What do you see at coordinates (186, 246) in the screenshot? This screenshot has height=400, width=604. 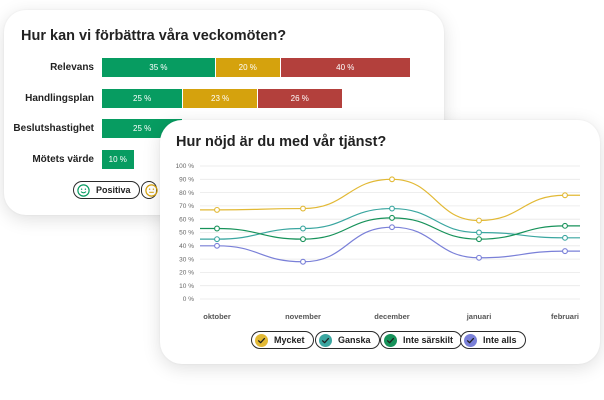 I see `y-tick-label: 40 %` at bounding box center [186, 246].